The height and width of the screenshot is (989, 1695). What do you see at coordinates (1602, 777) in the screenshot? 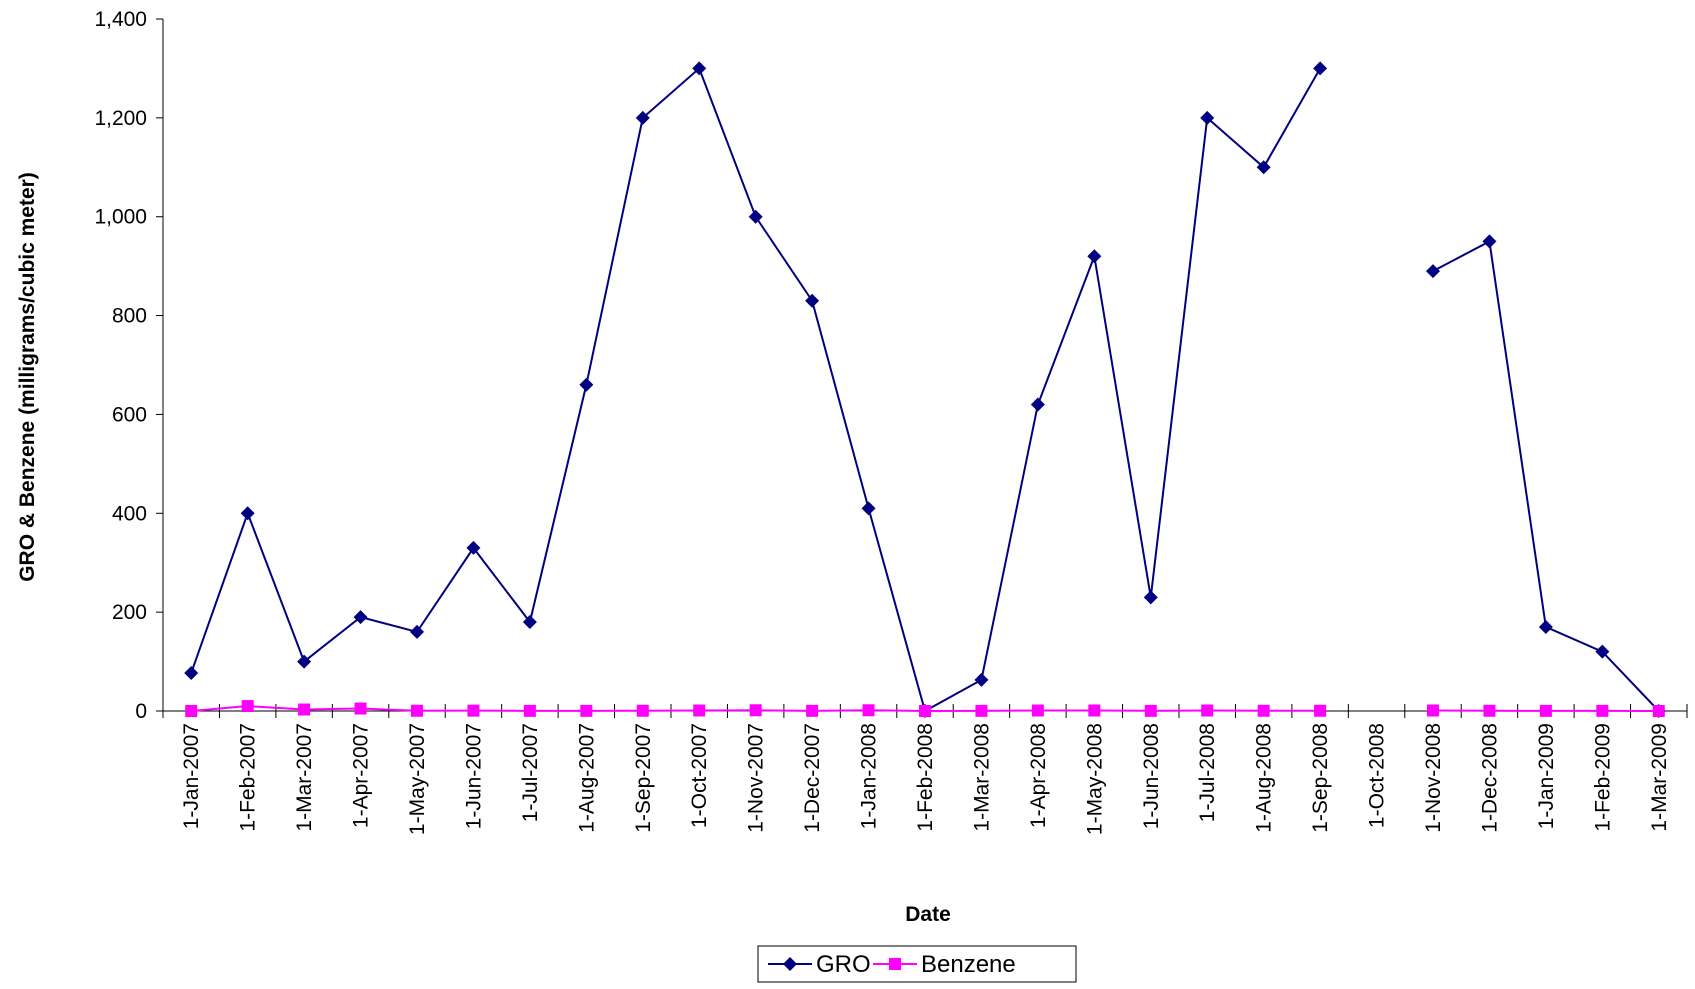
I see `x-tick-label: 1-Feb-2009` at bounding box center [1602, 777].